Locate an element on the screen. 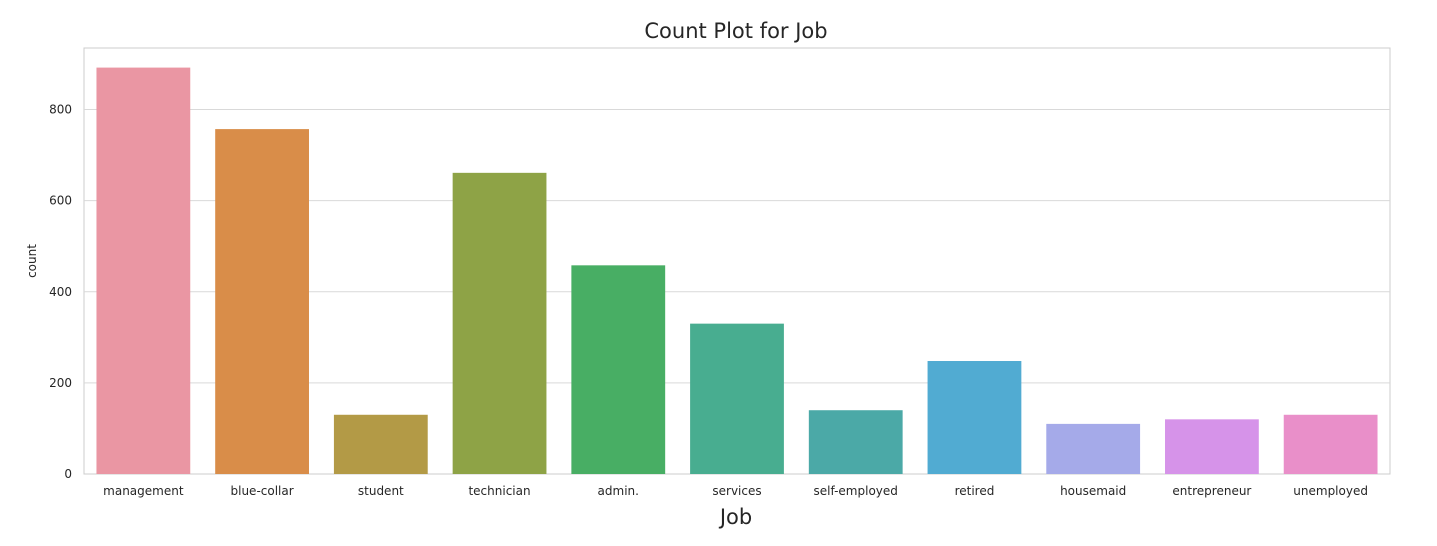 Image resolution: width=1437 pixels, height=546 pixels. y-tick-labels: 0 200 400 600 800 is located at coordinates (60, 292).